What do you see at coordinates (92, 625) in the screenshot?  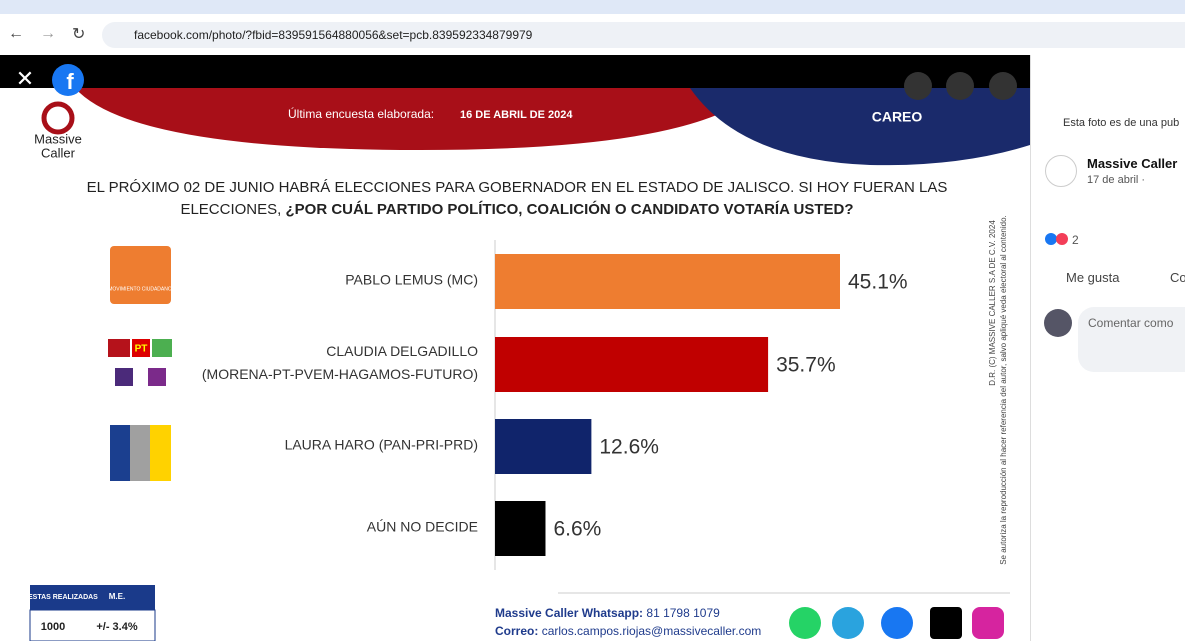 I see `table-row` at bounding box center [92, 625].